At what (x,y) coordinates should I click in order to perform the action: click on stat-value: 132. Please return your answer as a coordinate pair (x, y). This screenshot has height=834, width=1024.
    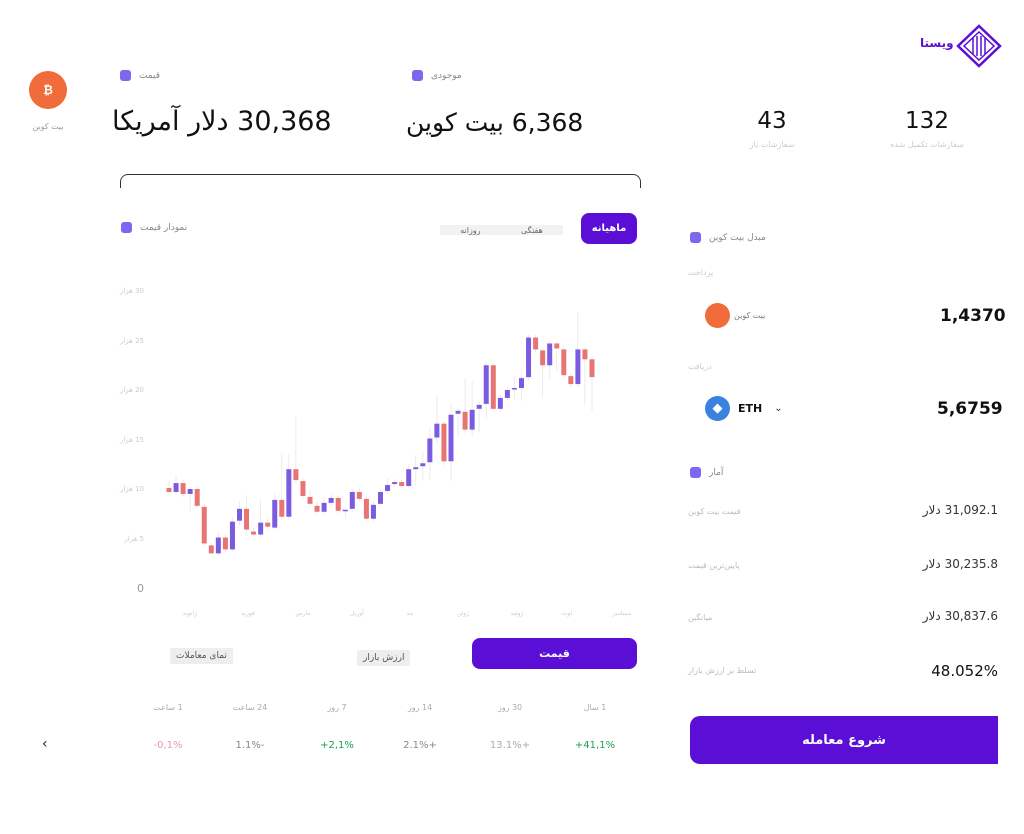
    Looking at the image, I should click on (927, 121).